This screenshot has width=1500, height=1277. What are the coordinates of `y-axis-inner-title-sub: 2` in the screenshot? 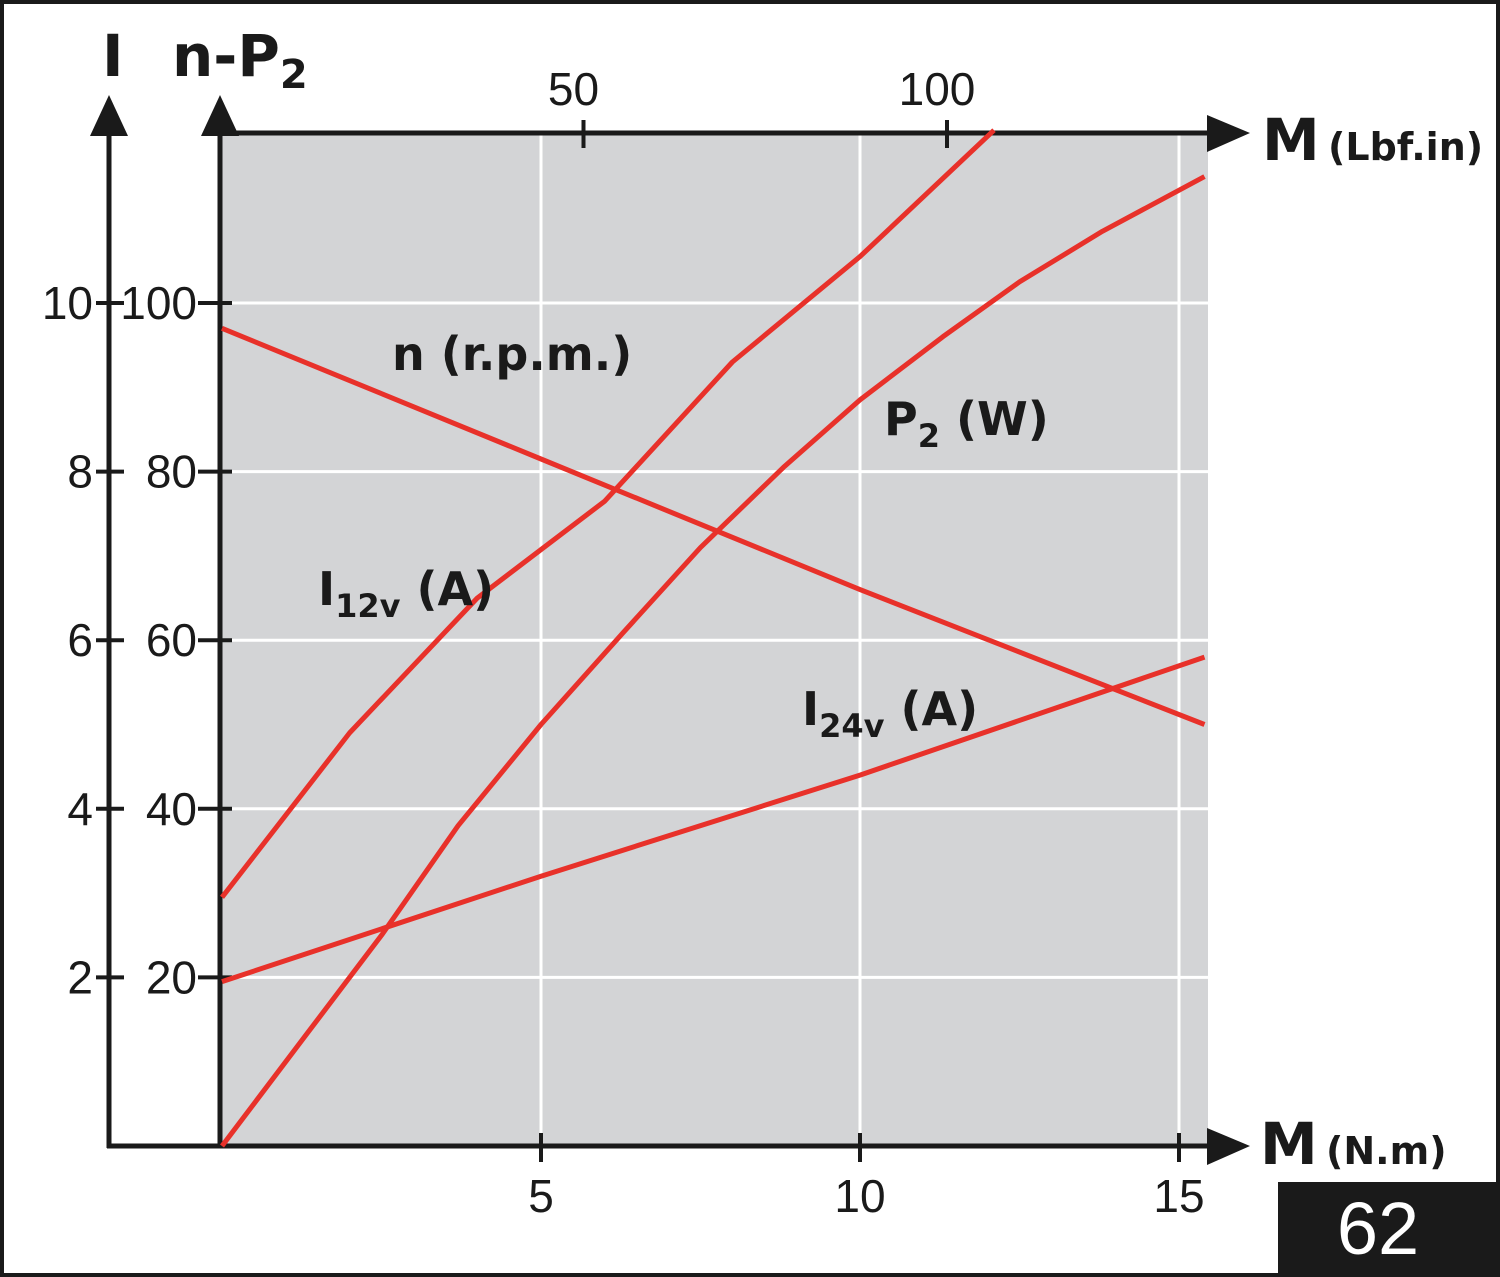 It's located at (294, 75).